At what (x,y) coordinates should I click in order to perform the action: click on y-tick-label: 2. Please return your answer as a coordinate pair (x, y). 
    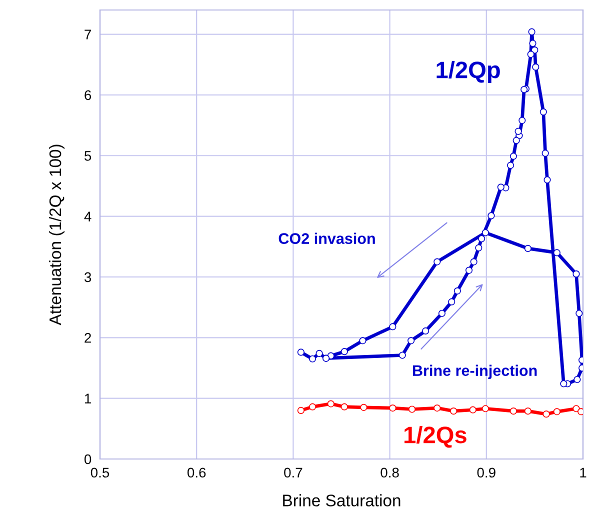
    Looking at the image, I should click on (87, 337).